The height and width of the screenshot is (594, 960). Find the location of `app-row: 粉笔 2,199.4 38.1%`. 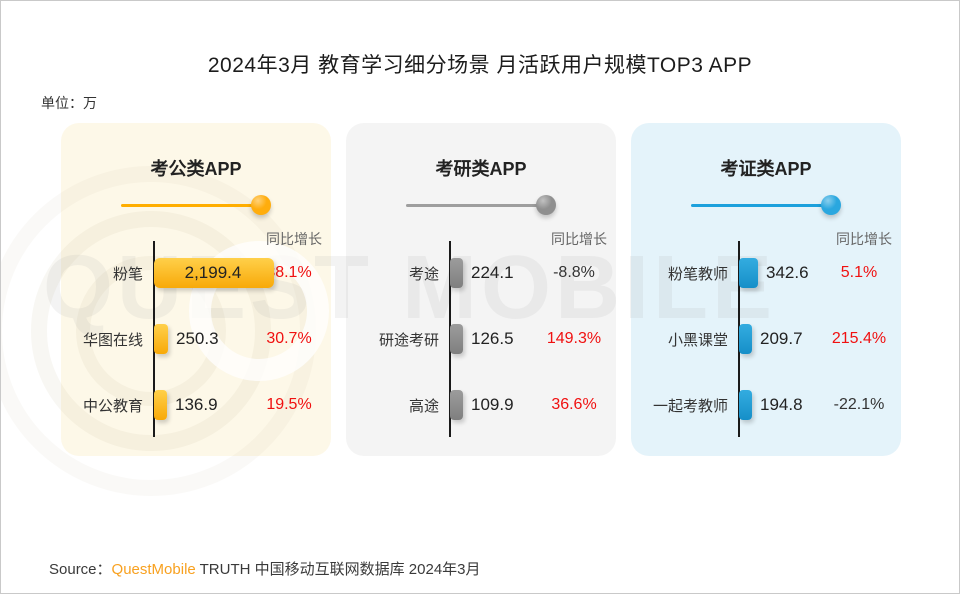

app-row: 粉笔 2,199.4 38.1% is located at coordinates (196, 273).